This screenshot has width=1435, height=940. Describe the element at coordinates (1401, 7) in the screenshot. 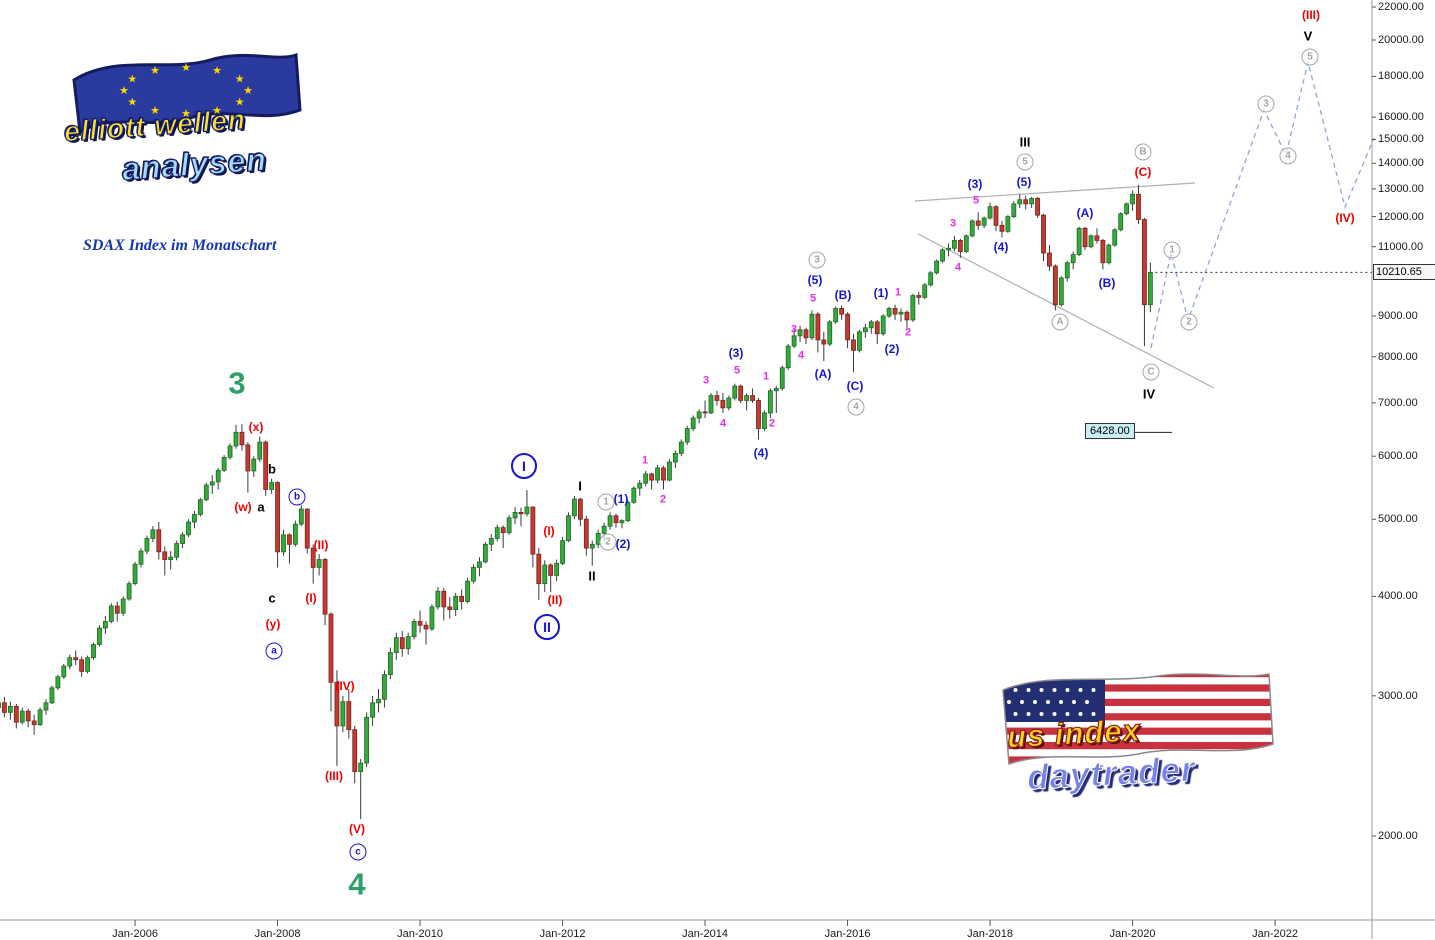

I see `y-axis-label: 22000.00` at that location.